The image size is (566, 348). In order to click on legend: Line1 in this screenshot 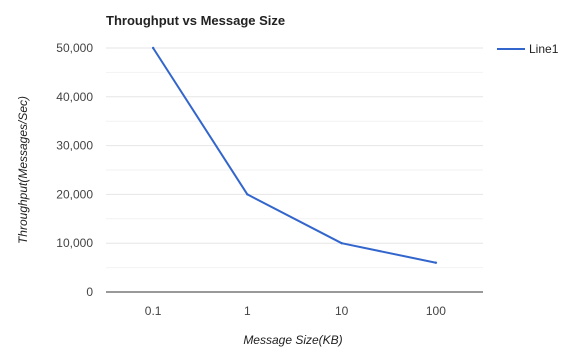, I will do `click(528, 49)`.